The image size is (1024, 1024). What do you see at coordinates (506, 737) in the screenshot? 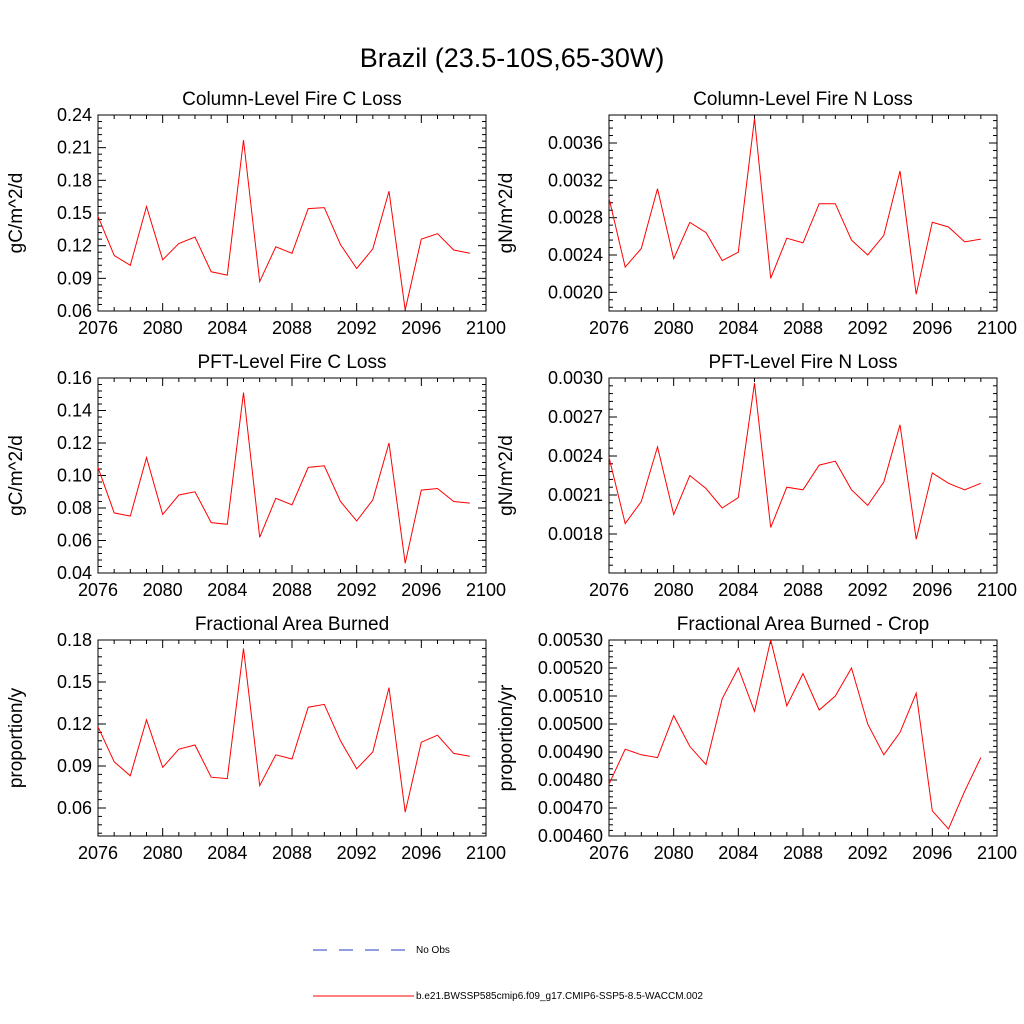
I see `y-axis-label: proportion/yr` at bounding box center [506, 737].